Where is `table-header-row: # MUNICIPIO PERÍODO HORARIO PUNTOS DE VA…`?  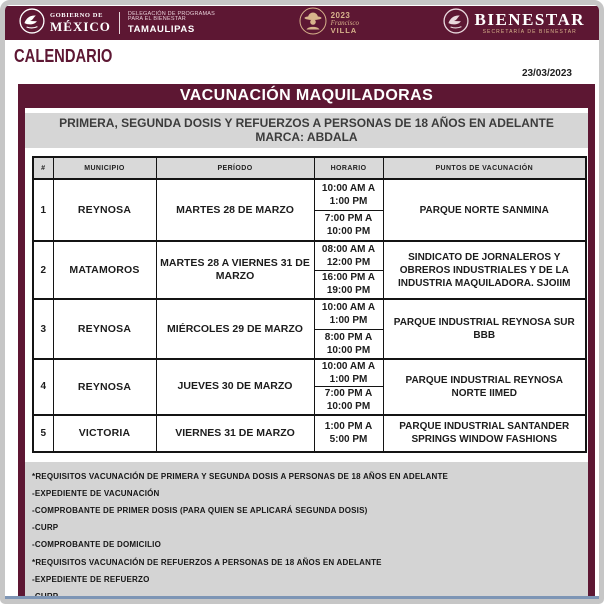 table-header-row: # MUNICIPIO PERÍODO HORARIO PUNTOS DE VA… is located at coordinates (309, 168).